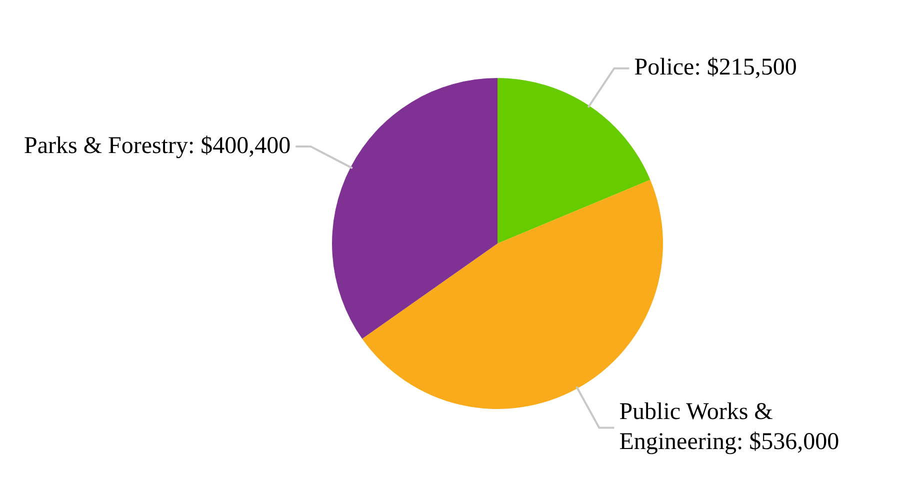 Image resolution: width=915 pixels, height=487 pixels. I want to click on slice-label: Public Works & Engineering: $536,000, so click(729, 427).